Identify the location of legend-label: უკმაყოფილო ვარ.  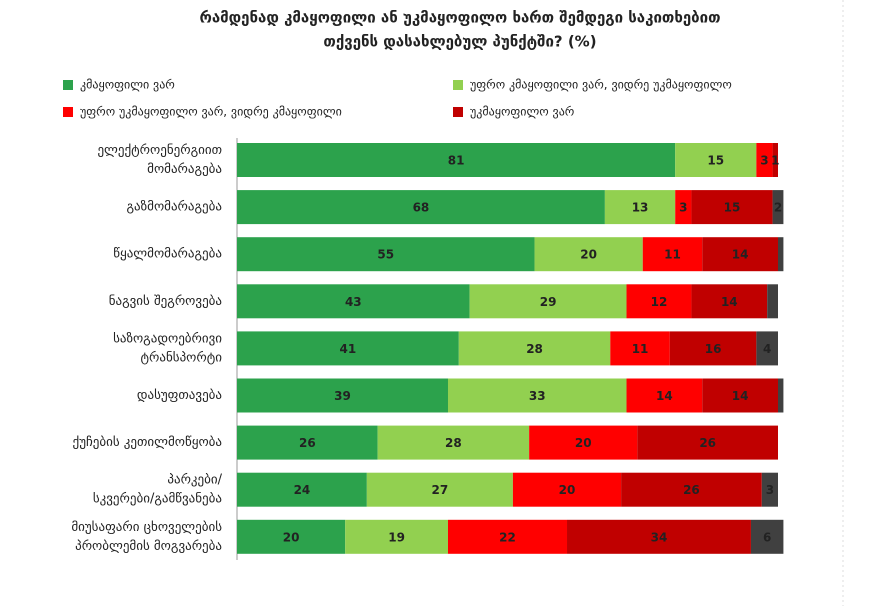
(522, 112).